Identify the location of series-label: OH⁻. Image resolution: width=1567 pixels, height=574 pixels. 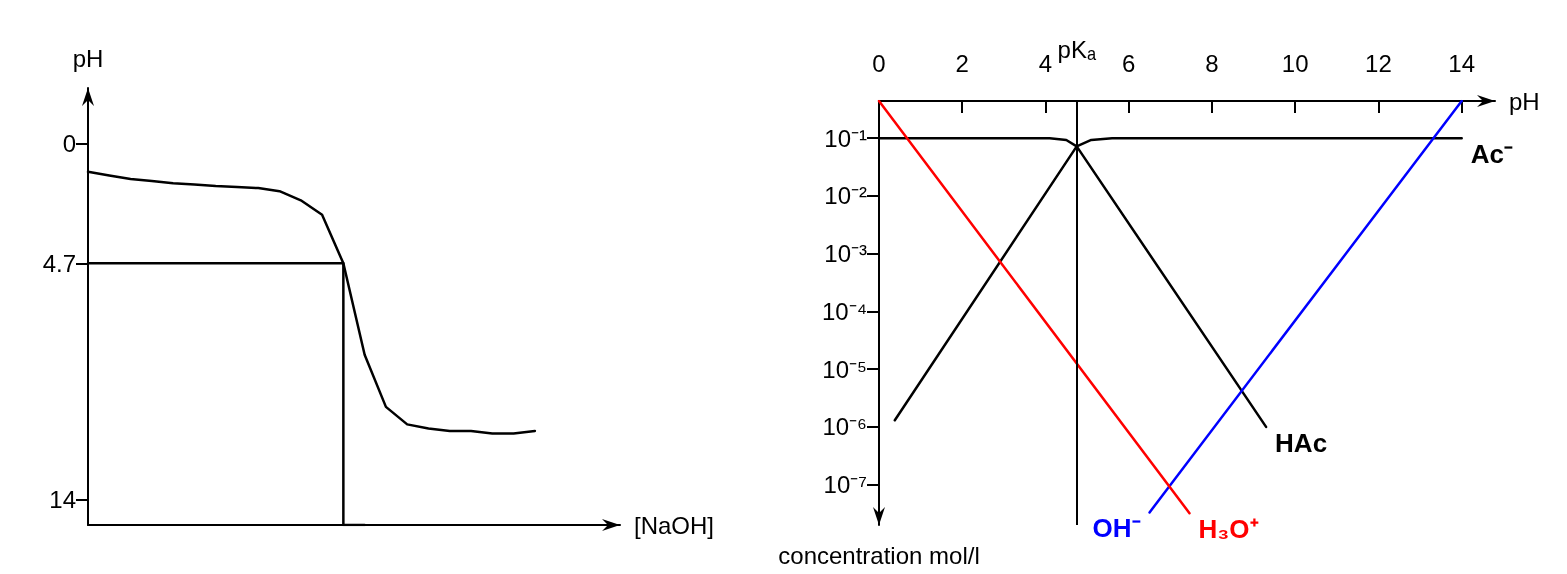
(1116, 528).